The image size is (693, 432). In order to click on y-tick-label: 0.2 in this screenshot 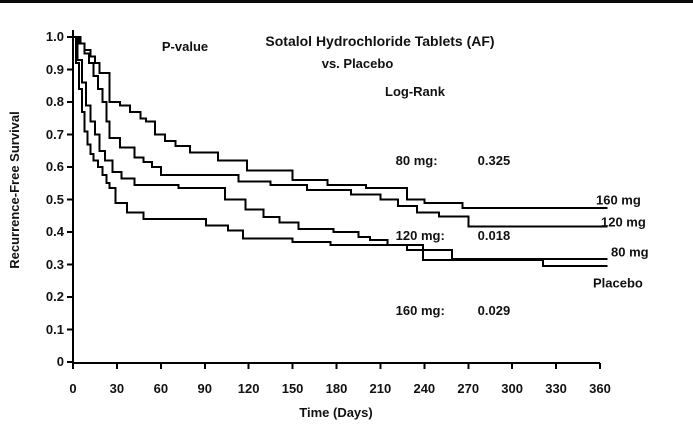, I will do `click(54, 296)`.